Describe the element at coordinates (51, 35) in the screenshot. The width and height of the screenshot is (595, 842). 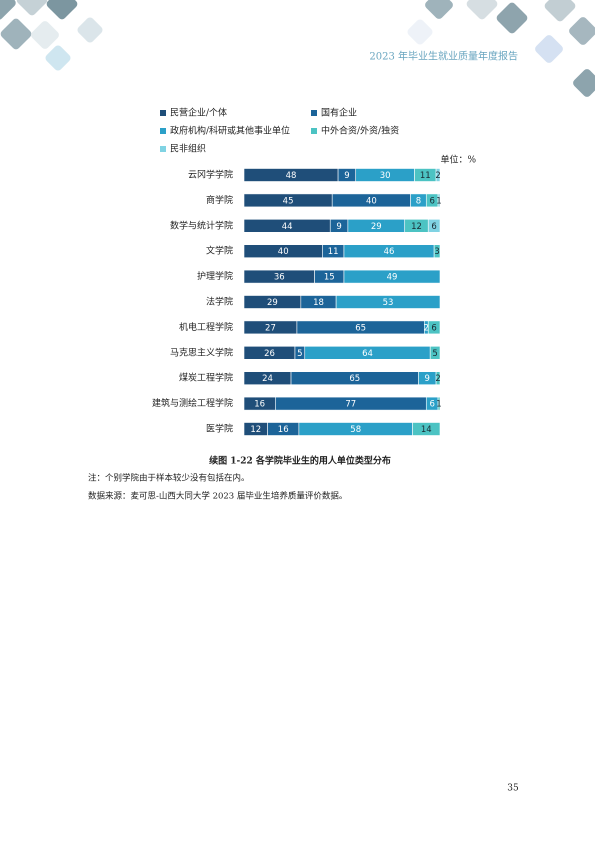
I see `decoration-left` at that location.